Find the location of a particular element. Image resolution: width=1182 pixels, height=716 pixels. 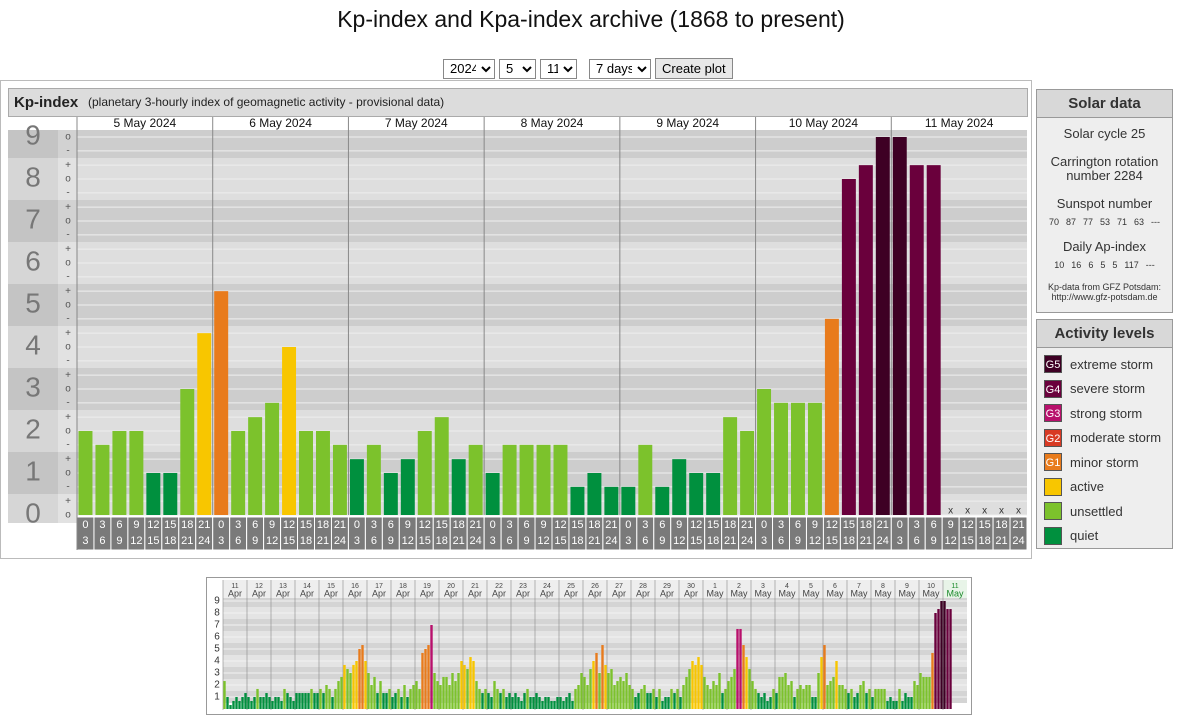

day-label: 28 is located at coordinates (643, 586).